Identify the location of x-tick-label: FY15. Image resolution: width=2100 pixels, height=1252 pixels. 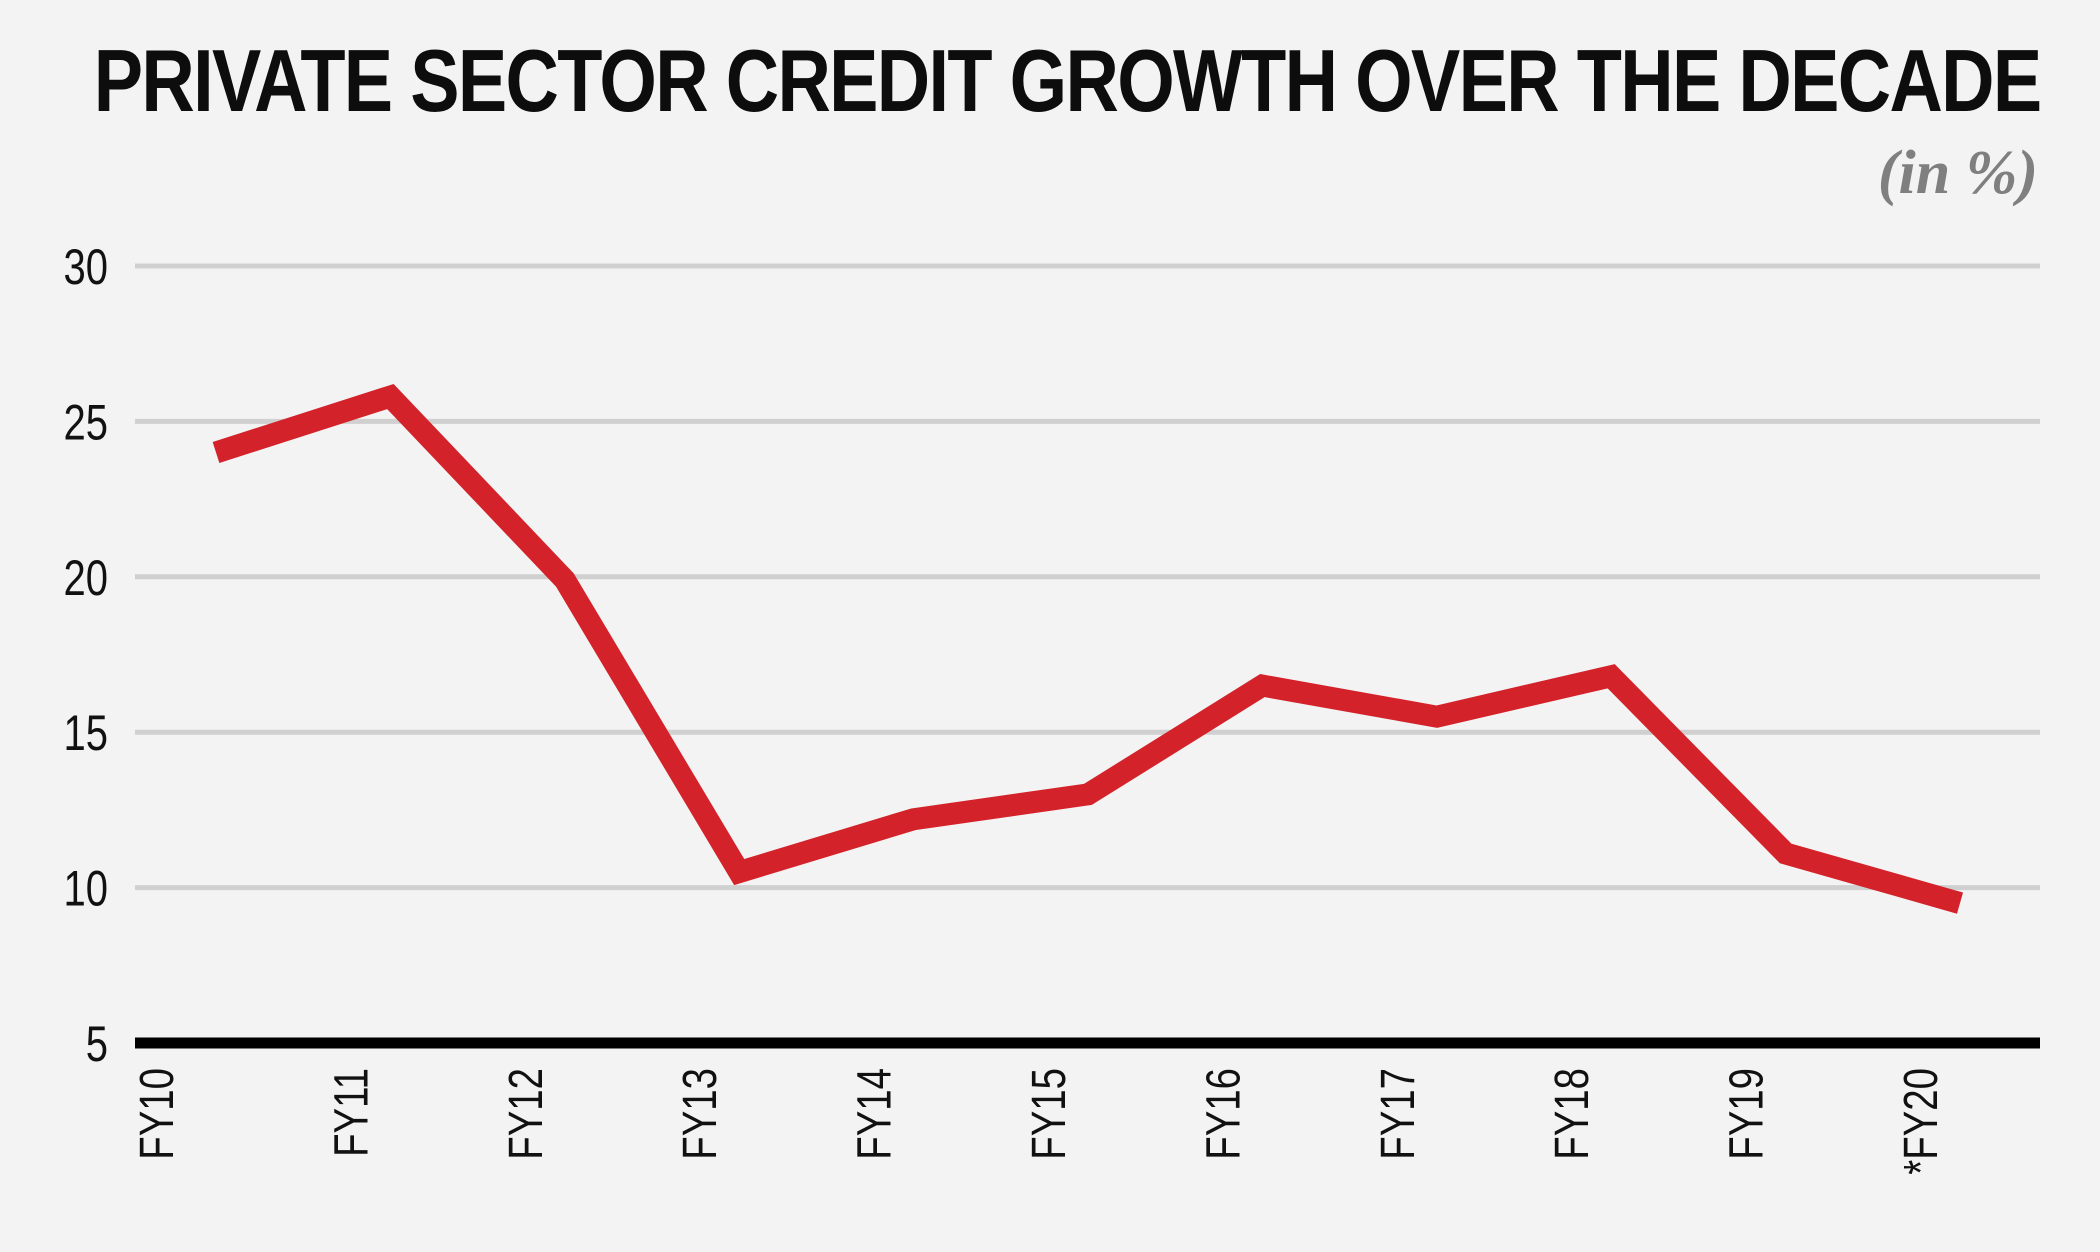
(1049, 1114).